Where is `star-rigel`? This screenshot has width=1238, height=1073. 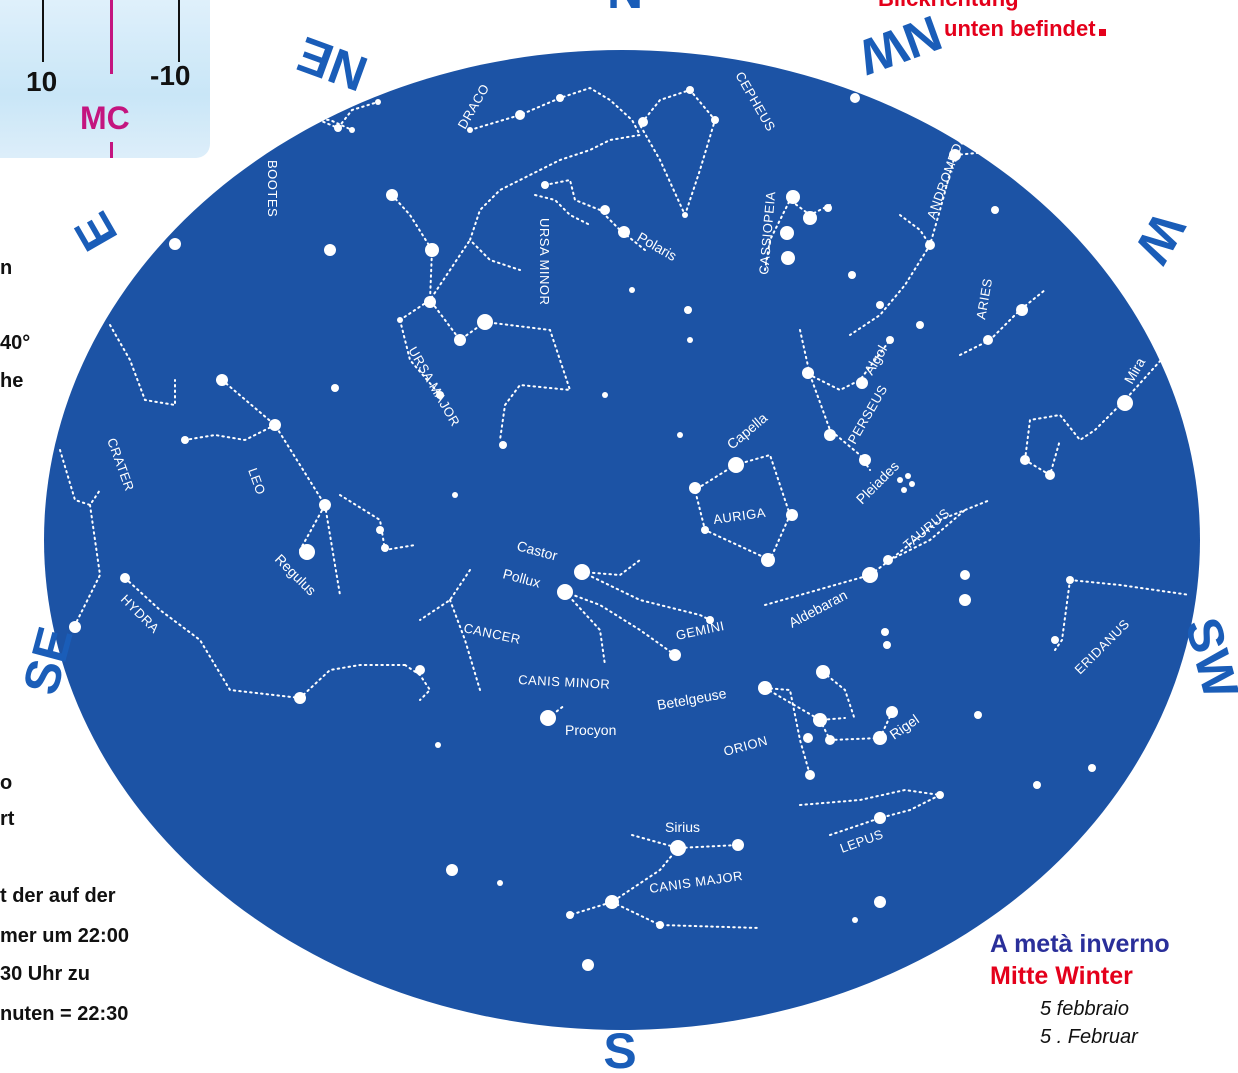
star-rigel is located at coordinates (880, 738).